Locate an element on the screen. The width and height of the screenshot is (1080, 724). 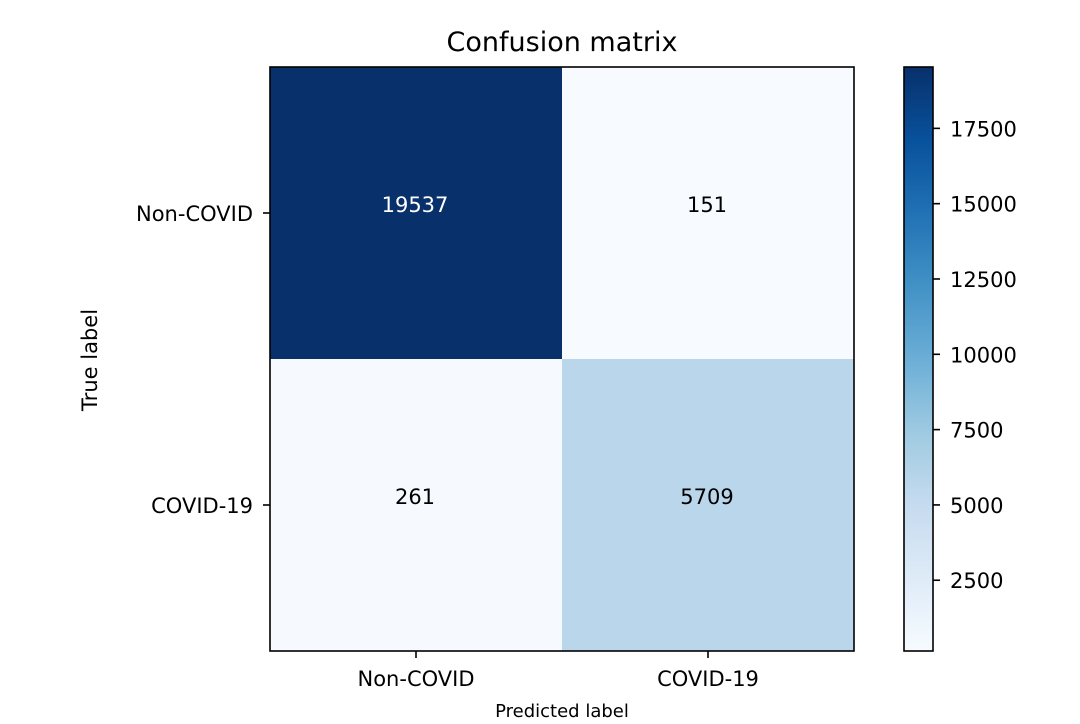
y-axis-label: True label is located at coordinates (90, 360).